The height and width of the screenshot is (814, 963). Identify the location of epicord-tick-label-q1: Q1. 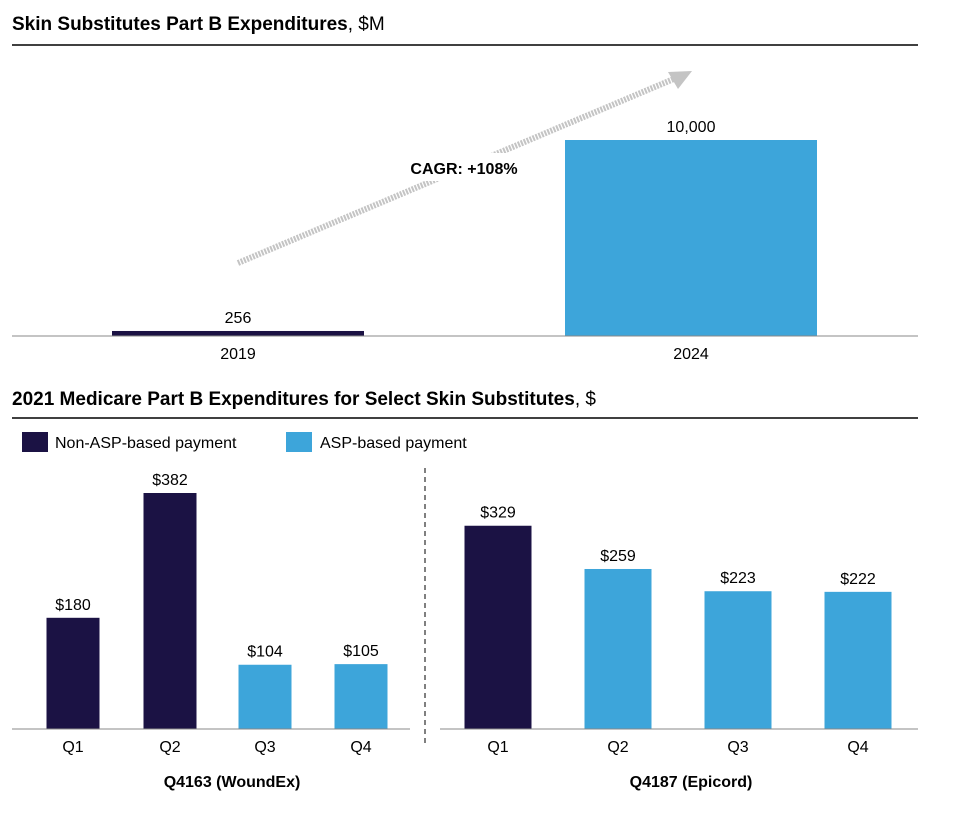
(497, 747).